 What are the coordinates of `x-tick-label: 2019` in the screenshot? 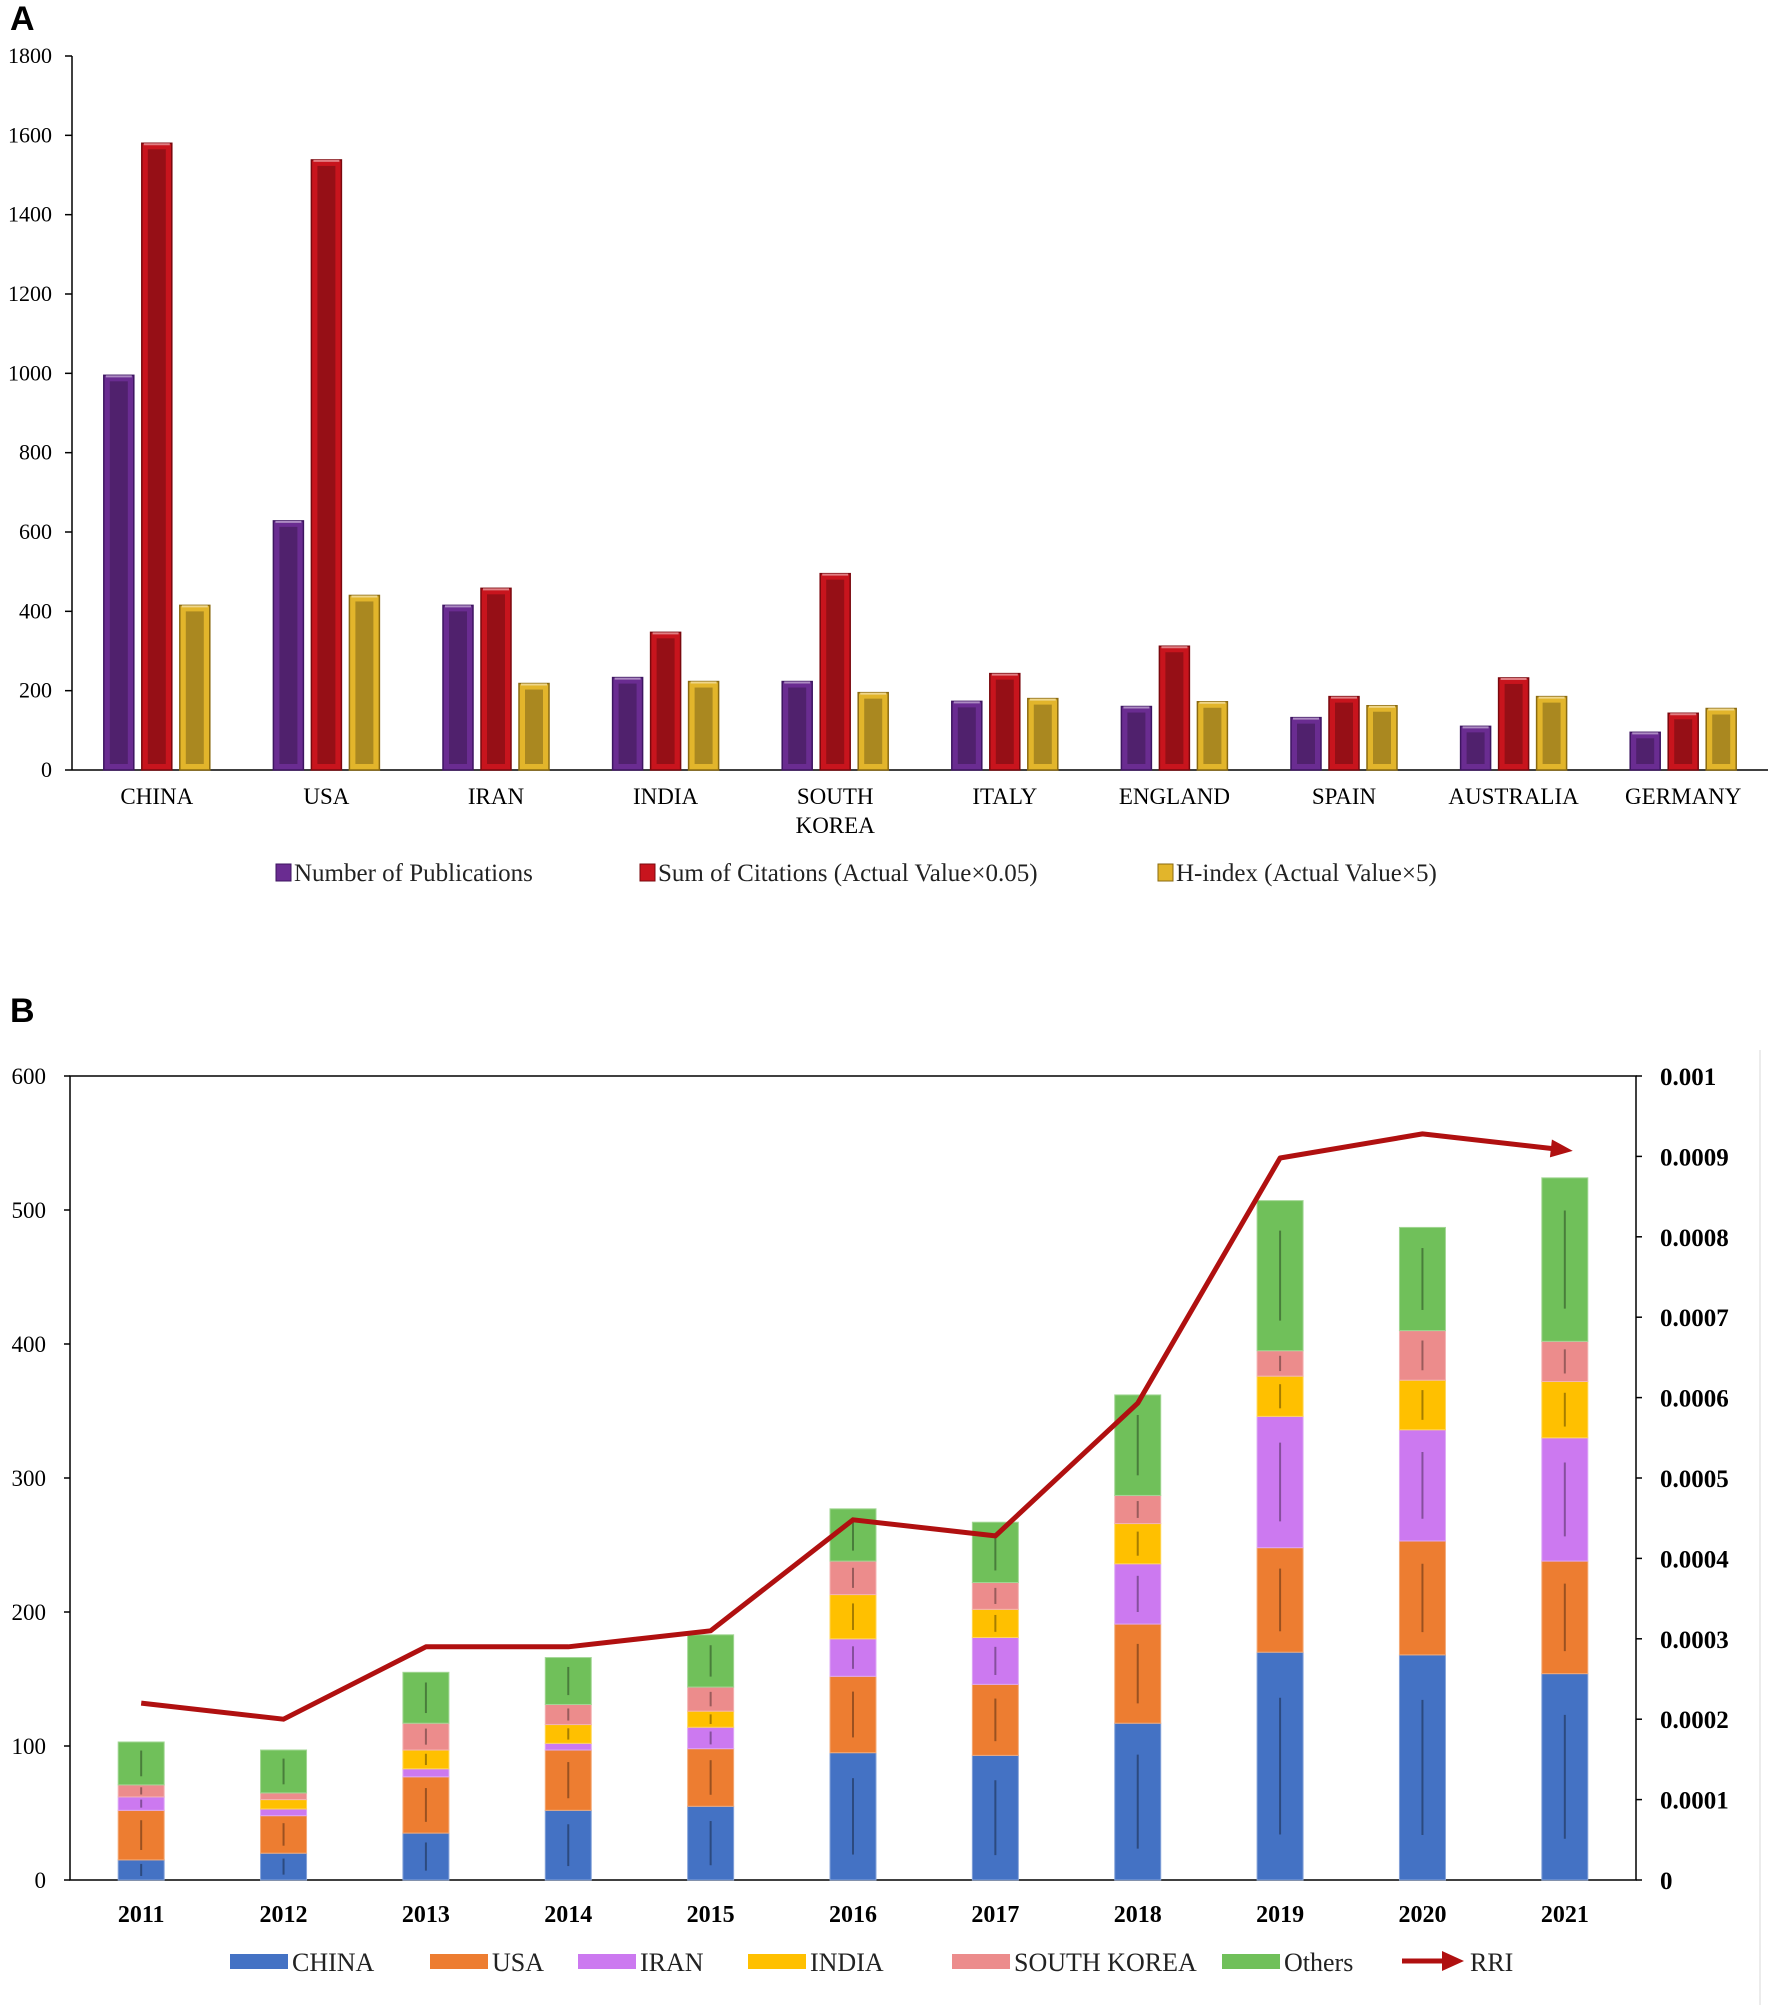 It's located at (1280, 1915).